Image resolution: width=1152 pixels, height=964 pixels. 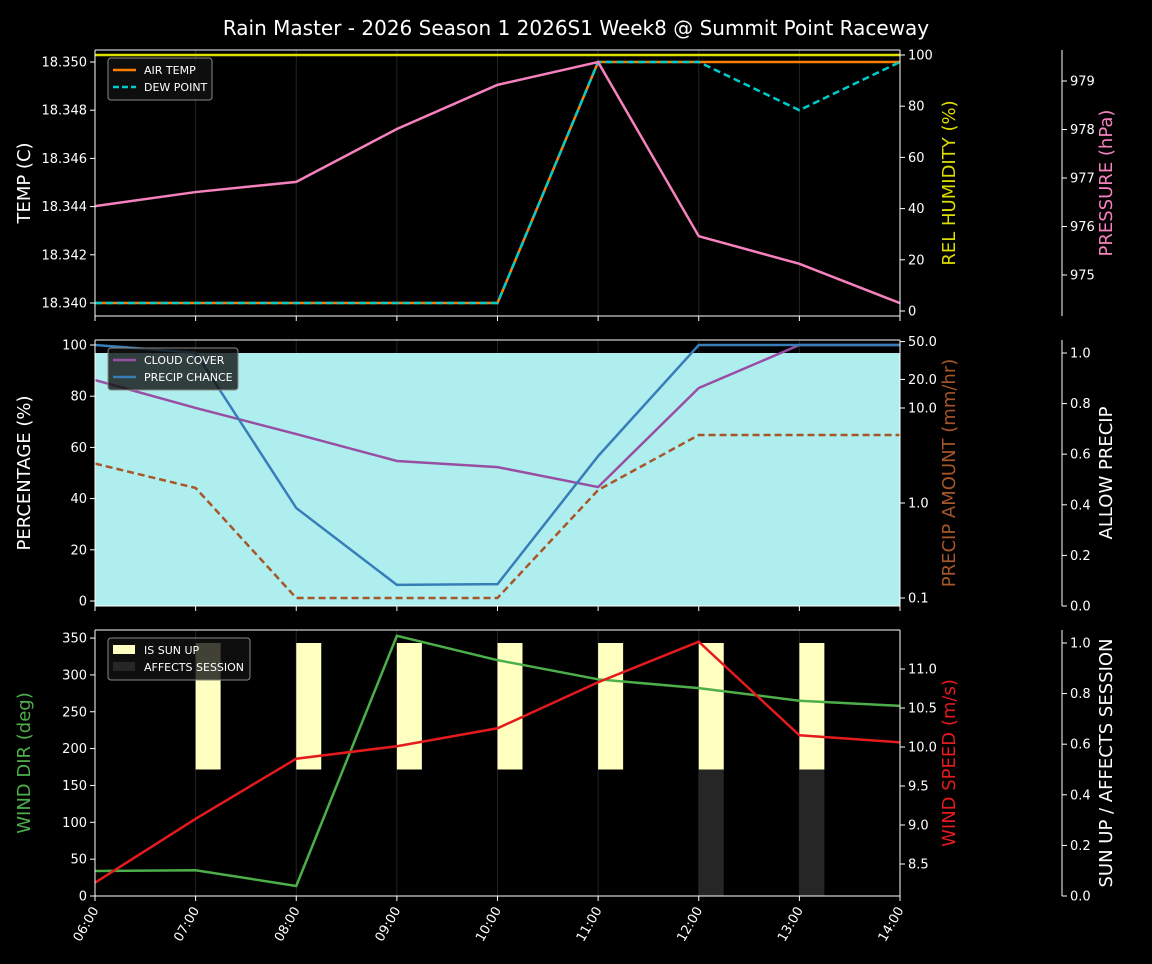 I want to click on y-tick-label: 300, so click(x=74, y=675).